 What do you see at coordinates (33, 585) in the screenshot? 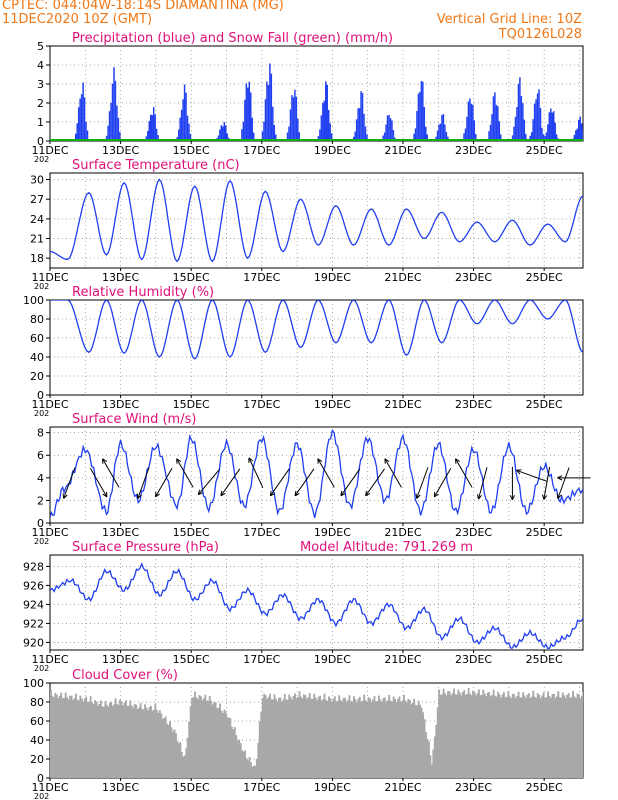
I see `y-tick-label: 926` at bounding box center [33, 585].